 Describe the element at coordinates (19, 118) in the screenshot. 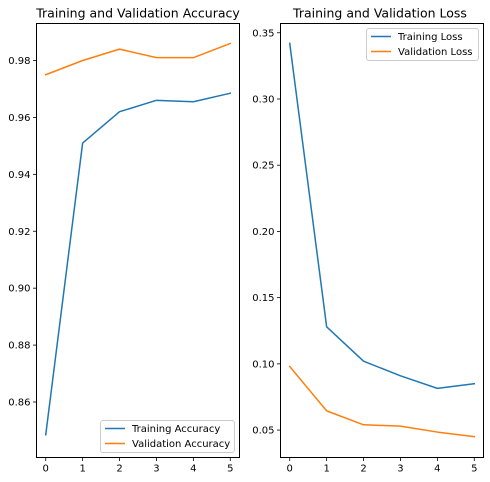

I see `accuracy-ytick-label: 0.96` at that location.